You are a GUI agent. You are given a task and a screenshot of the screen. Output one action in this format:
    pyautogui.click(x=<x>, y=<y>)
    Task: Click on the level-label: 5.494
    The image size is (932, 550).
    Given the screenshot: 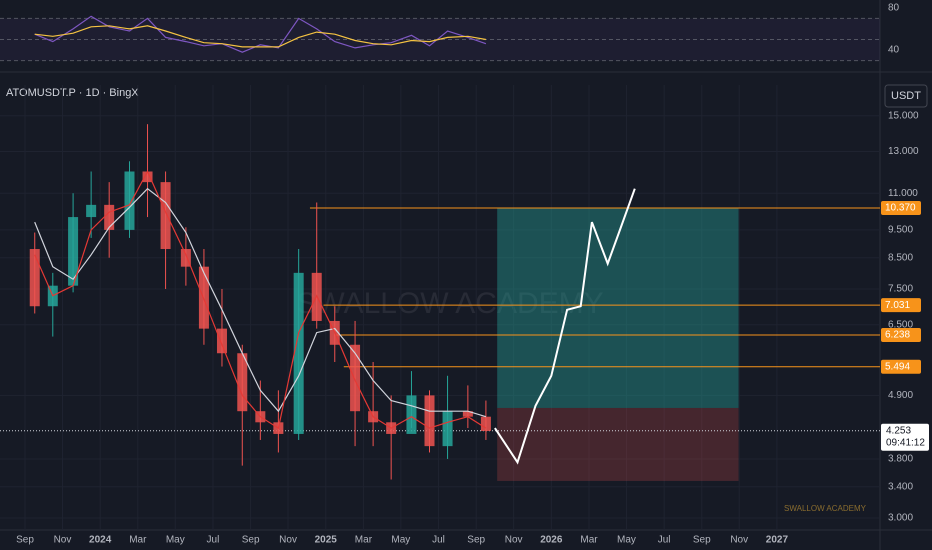 What is the action you would take?
    pyautogui.click(x=897, y=366)
    